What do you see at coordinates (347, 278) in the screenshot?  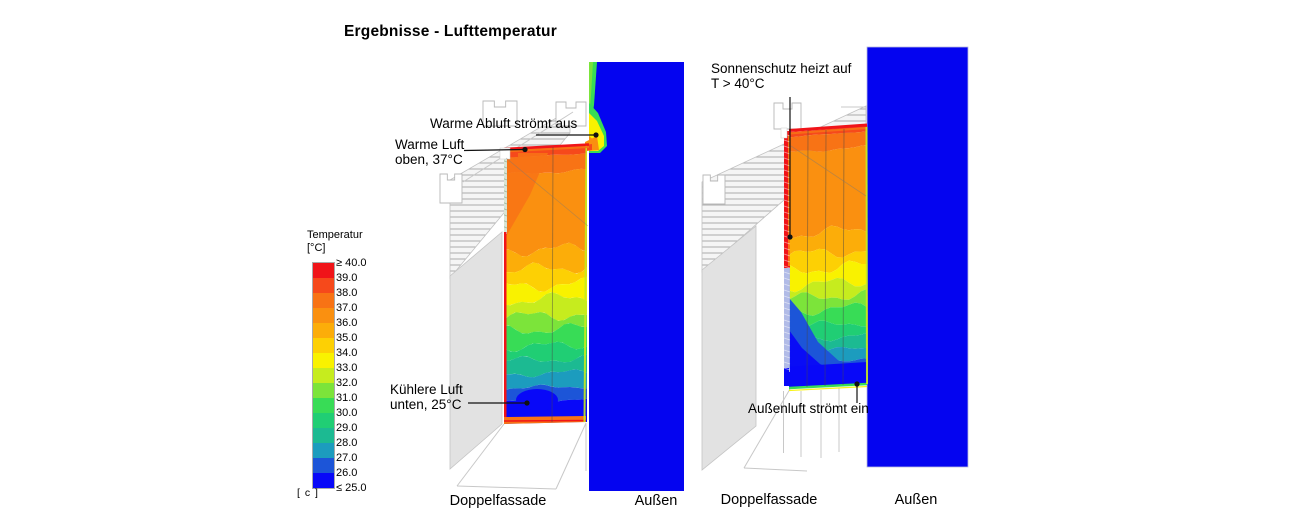 I see `legend-tick-label: 39.0` at bounding box center [347, 278].